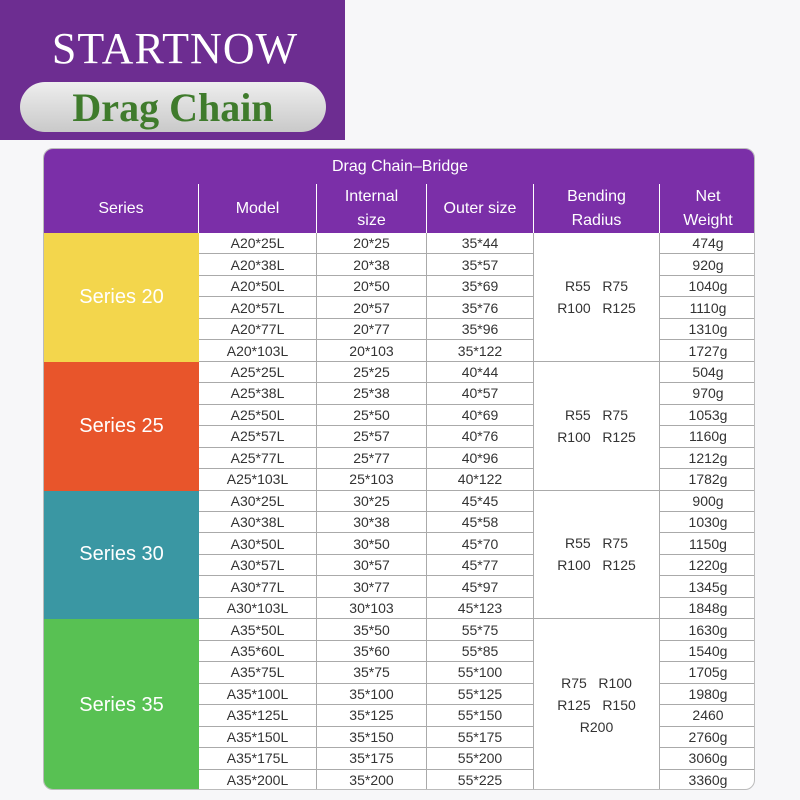 The image size is (800, 800). What do you see at coordinates (707, 373) in the screenshot?
I see `net-weight: 504g` at bounding box center [707, 373].